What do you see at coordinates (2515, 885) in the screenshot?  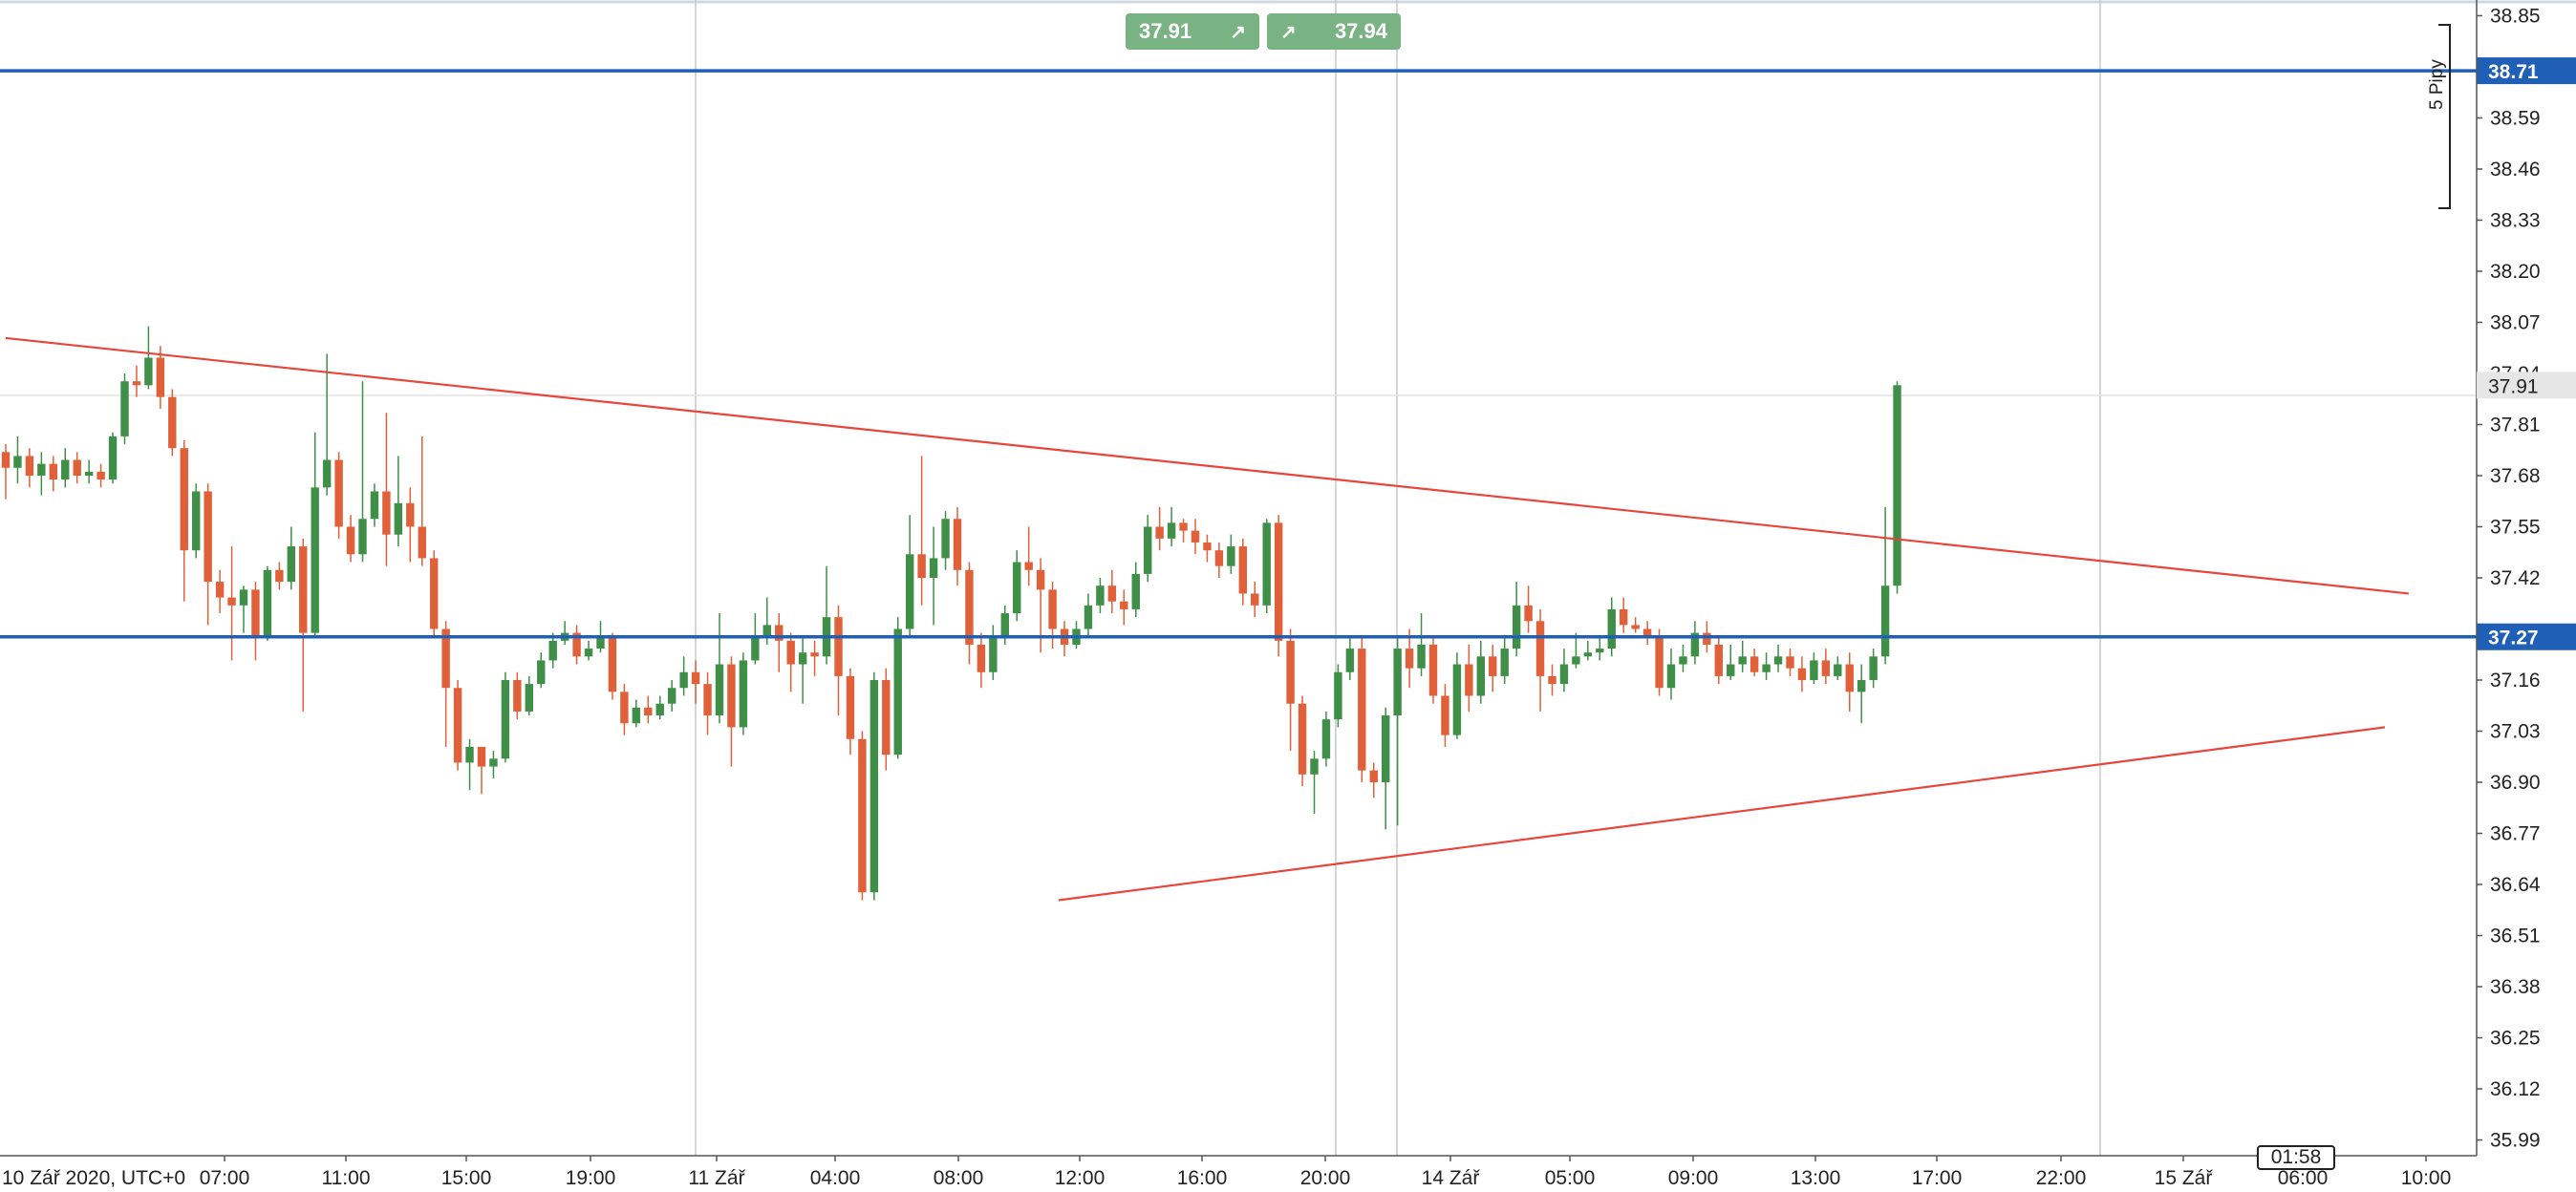 I see `price-tick-label: 36.64` at bounding box center [2515, 885].